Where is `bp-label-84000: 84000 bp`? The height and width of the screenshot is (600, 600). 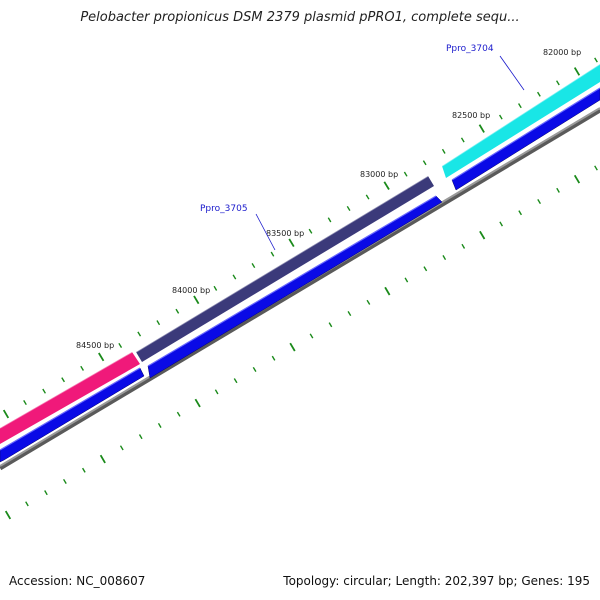 bp-label-84000: 84000 bp is located at coordinates (191, 290).